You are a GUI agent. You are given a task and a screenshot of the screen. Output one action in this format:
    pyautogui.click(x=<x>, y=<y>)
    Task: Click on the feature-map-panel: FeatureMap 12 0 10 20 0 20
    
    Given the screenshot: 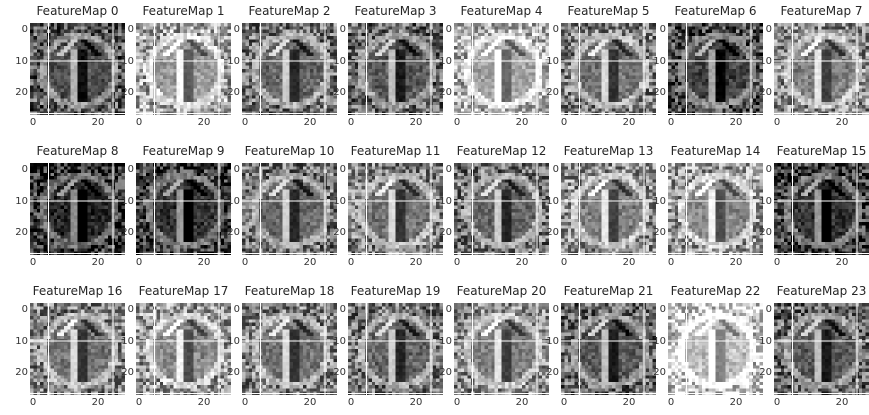 What is the action you would take?
    pyautogui.click(x=492, y=209)
    